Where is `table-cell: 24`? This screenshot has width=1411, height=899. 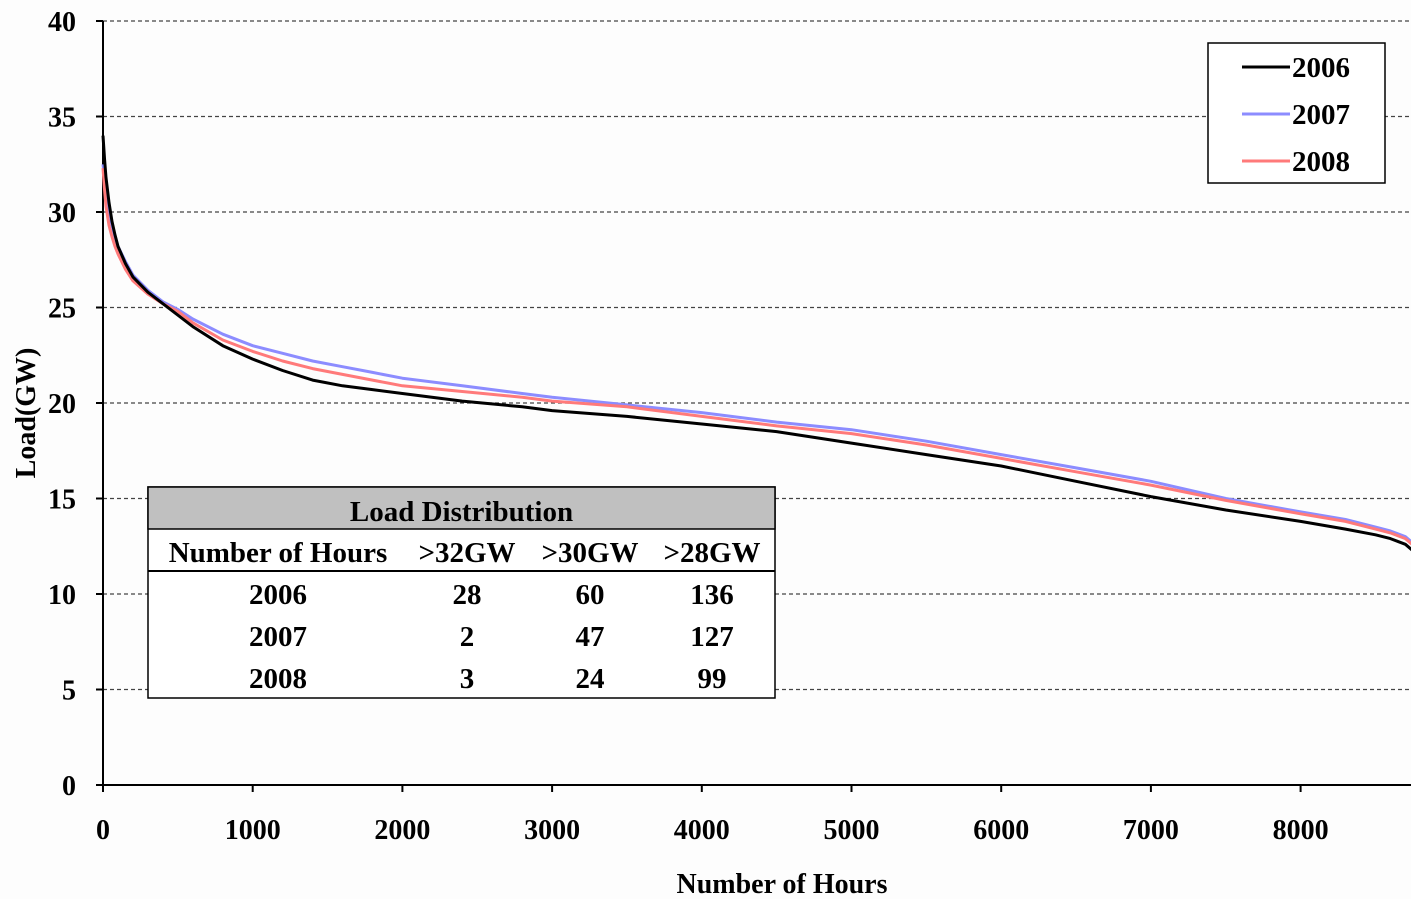
table-cell: 24 is located at coordinates (590, 679).